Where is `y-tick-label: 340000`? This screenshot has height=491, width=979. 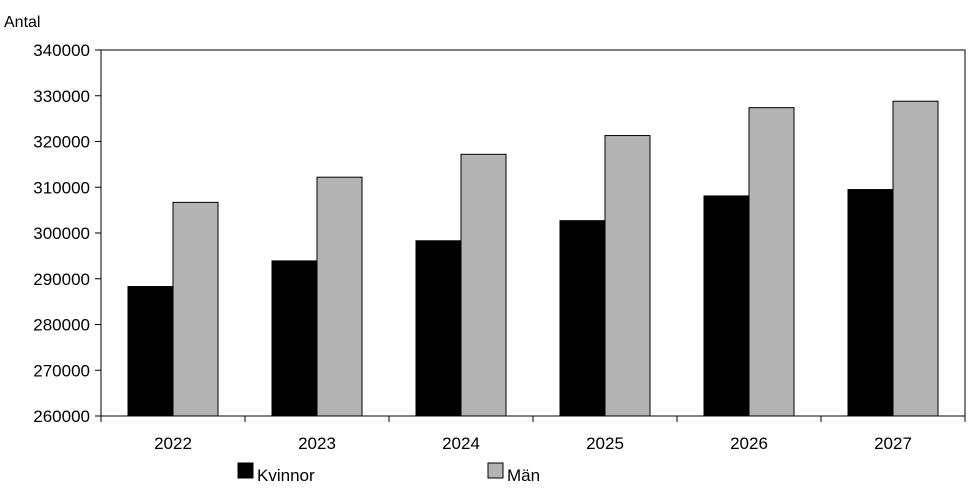 y-tick-label: 340000 is located at coordinates (61, 50).